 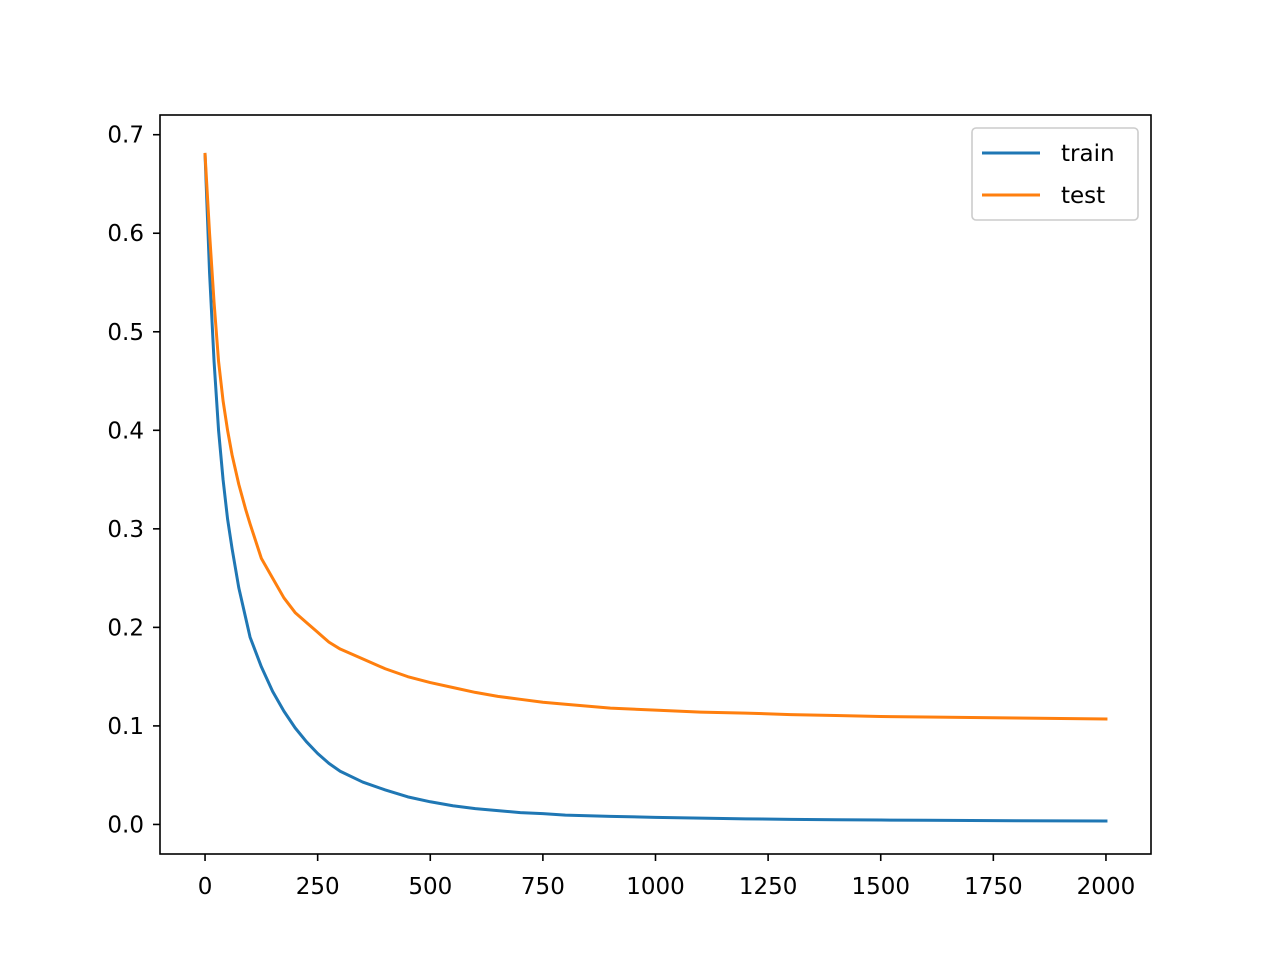 What do you see at coordinates (125, 530) in the screenshot?
I see `y-tick-label: 0.3` at bounding box center [125, 530].